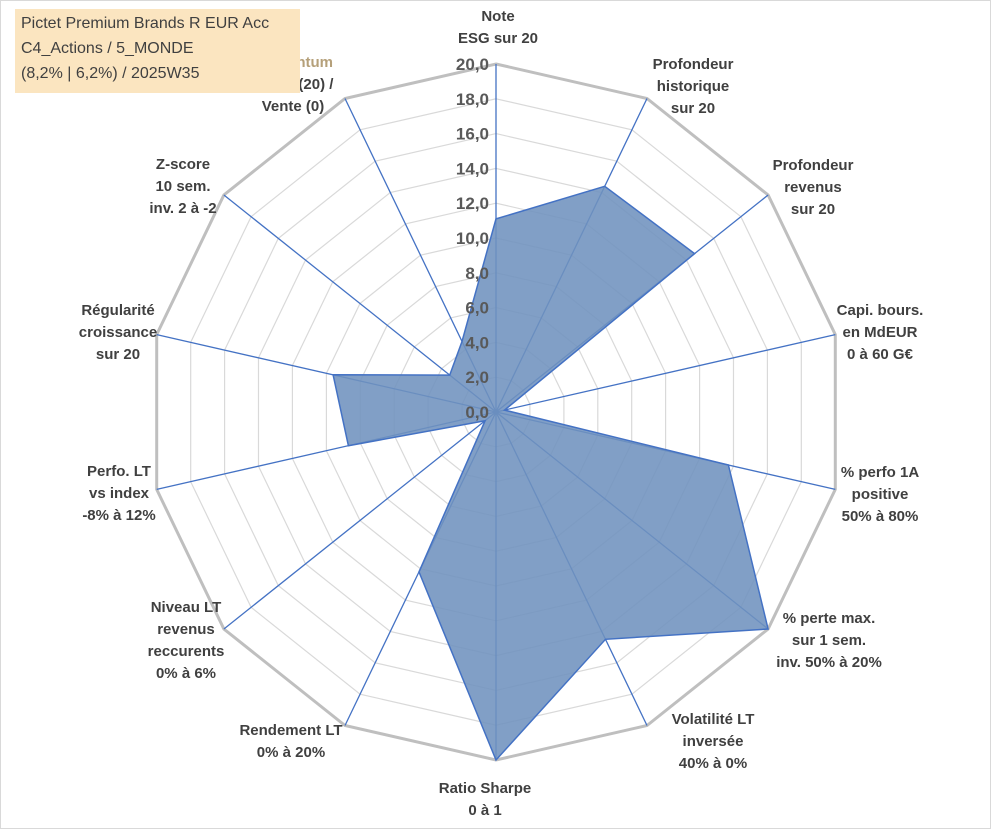 The height and width of the screenshot is (829, 991). Describe the element at coordinates (290, 741) in the screenshot. I see `category-label: Rendement LT 0% à 20%` at that location.